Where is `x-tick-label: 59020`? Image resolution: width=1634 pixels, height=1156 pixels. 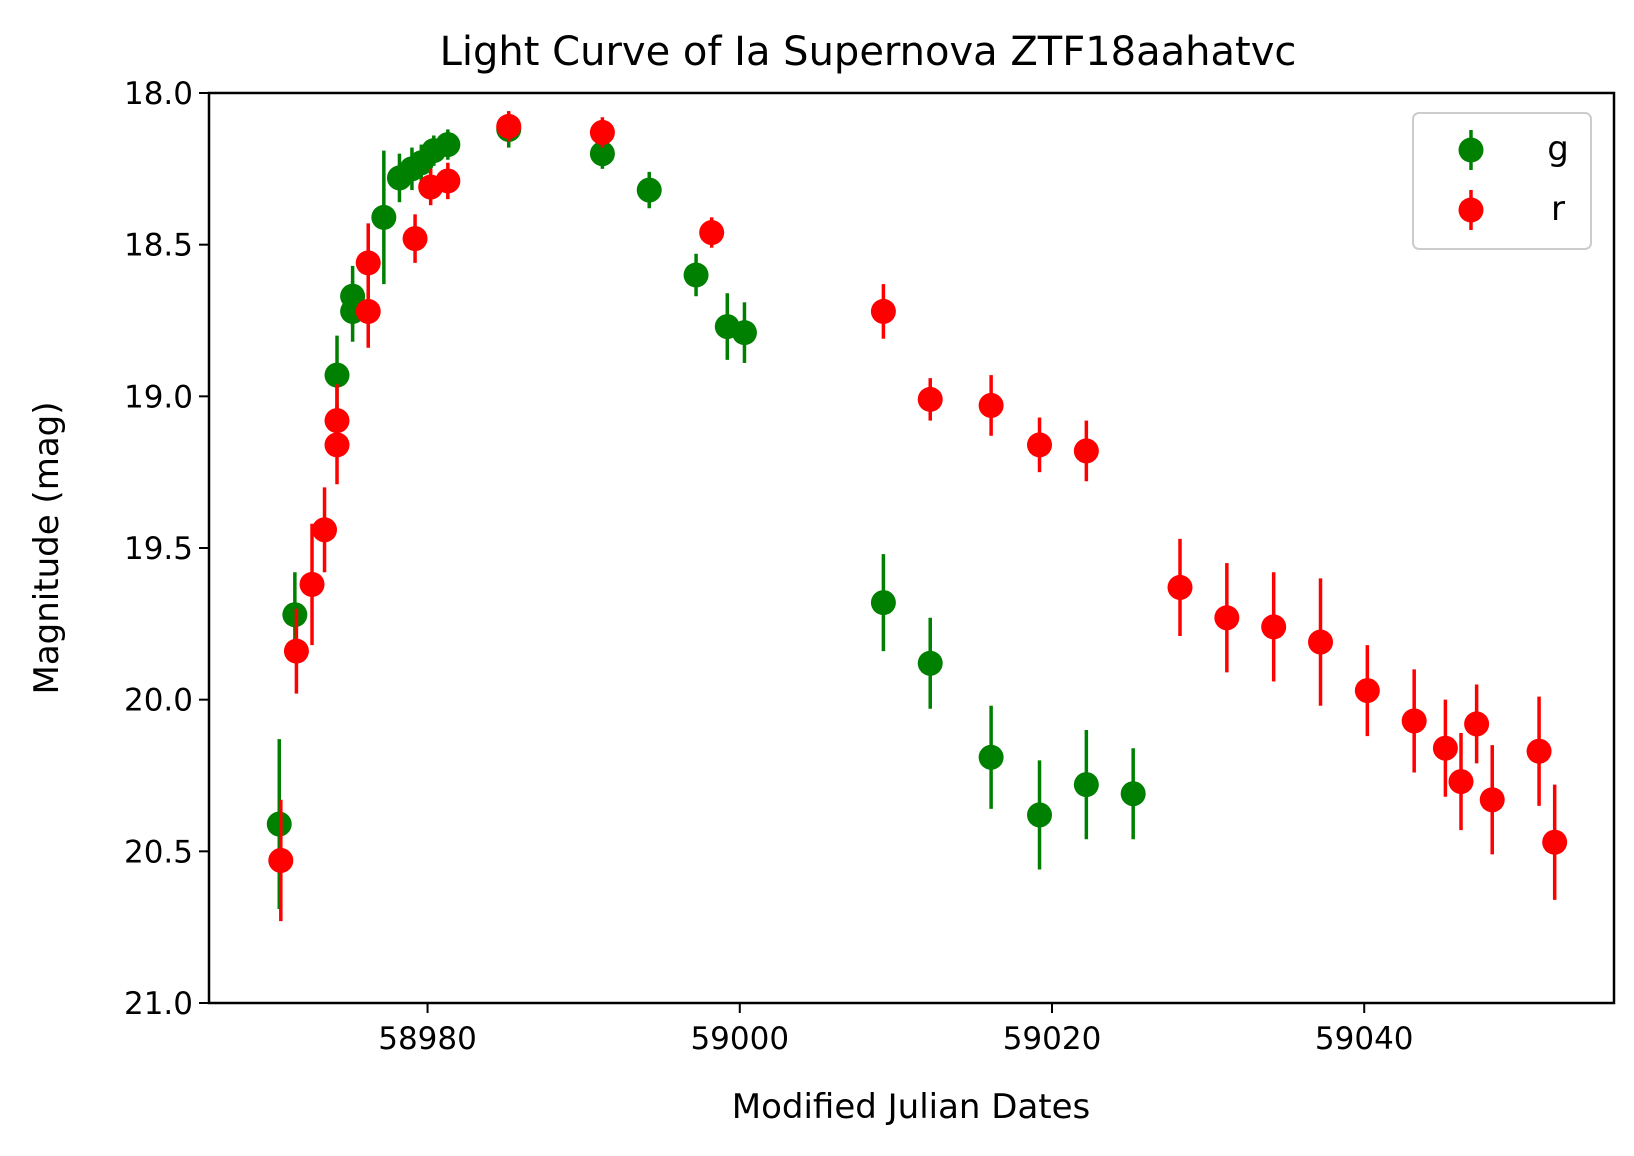 x-tick-label: 59020 is located at coordinates (1052, 1039).